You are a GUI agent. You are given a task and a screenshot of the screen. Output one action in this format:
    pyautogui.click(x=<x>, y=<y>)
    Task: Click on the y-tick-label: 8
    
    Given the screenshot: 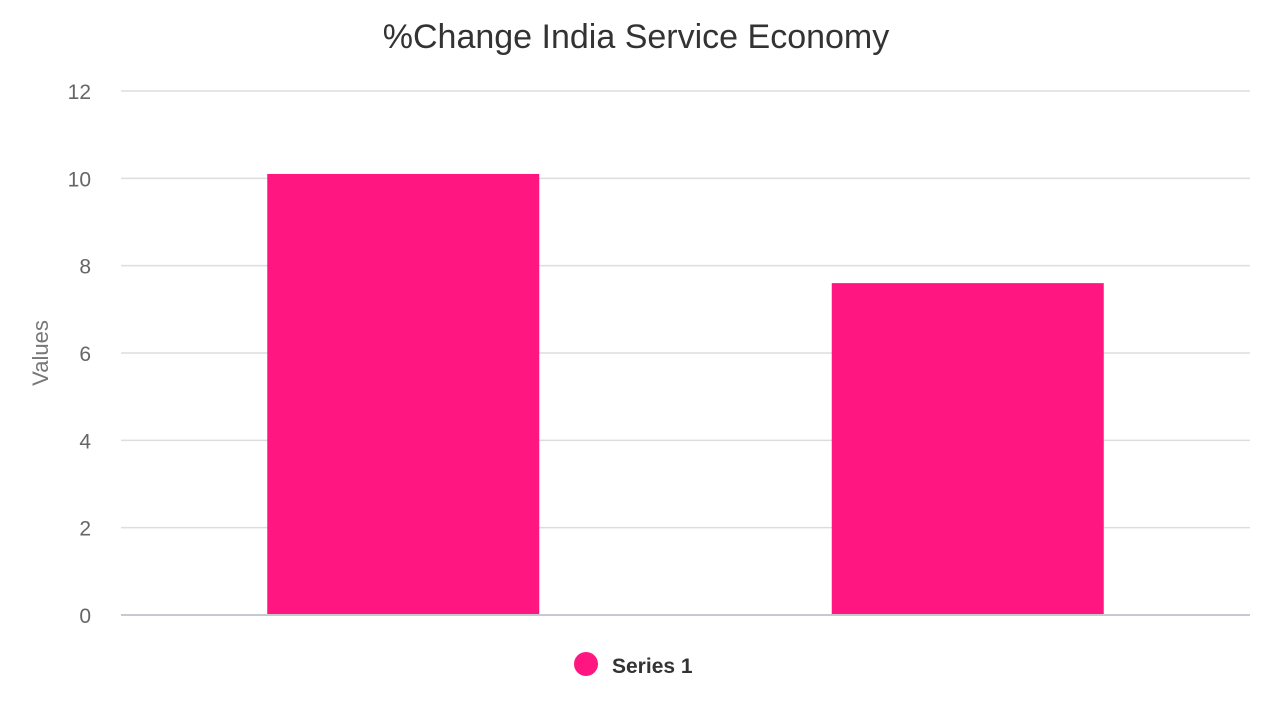 What is the action you would take?
    pyautogui.click(x=85, y=267)
    